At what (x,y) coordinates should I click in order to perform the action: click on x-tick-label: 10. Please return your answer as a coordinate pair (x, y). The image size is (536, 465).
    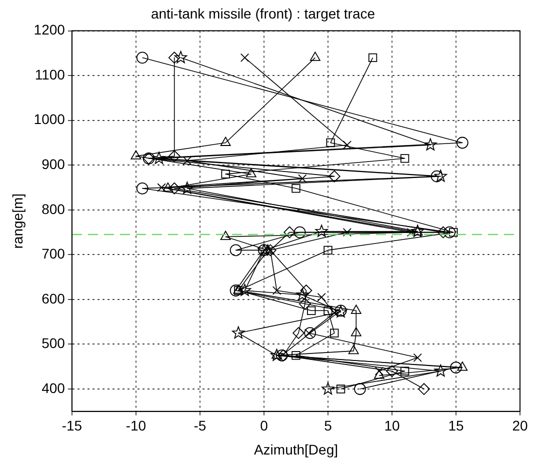
    Looking at the image, I should click on (392, 426).